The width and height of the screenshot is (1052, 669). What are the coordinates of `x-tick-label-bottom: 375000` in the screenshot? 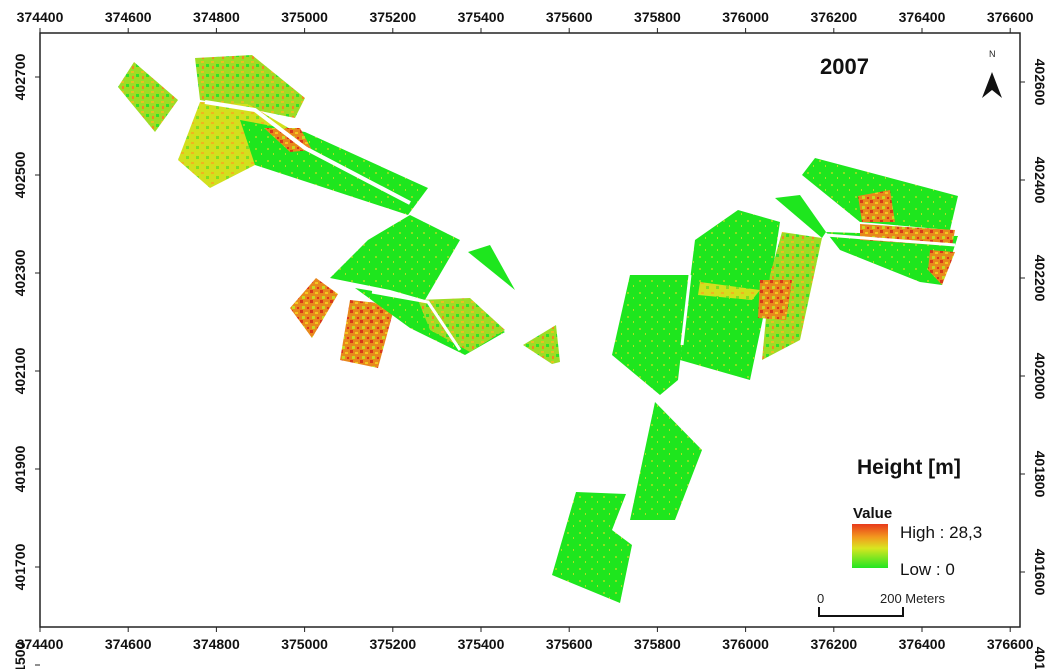 It's located at (304, 644).